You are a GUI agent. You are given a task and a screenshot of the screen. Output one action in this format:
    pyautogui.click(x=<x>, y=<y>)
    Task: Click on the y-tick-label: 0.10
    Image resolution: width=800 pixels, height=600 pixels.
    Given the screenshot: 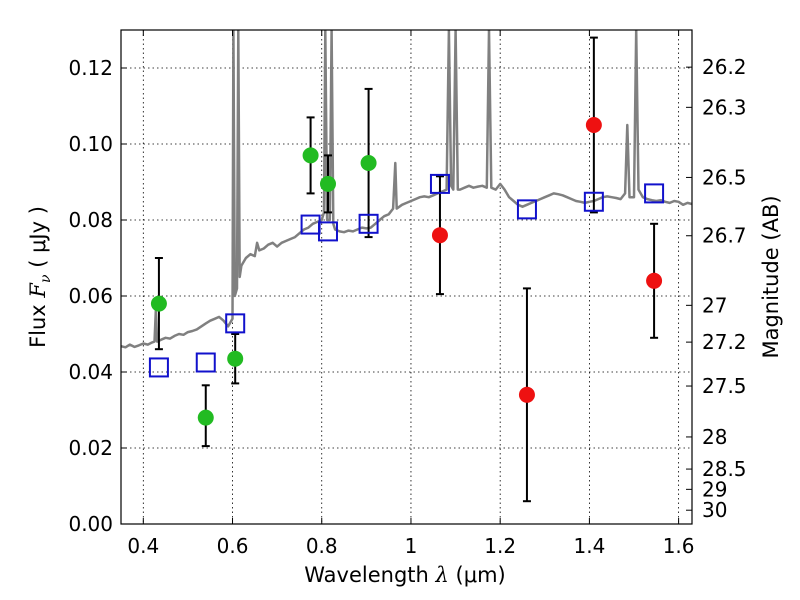 What is the action you would take?
    pyautogui.click(x=90, y=144)
    